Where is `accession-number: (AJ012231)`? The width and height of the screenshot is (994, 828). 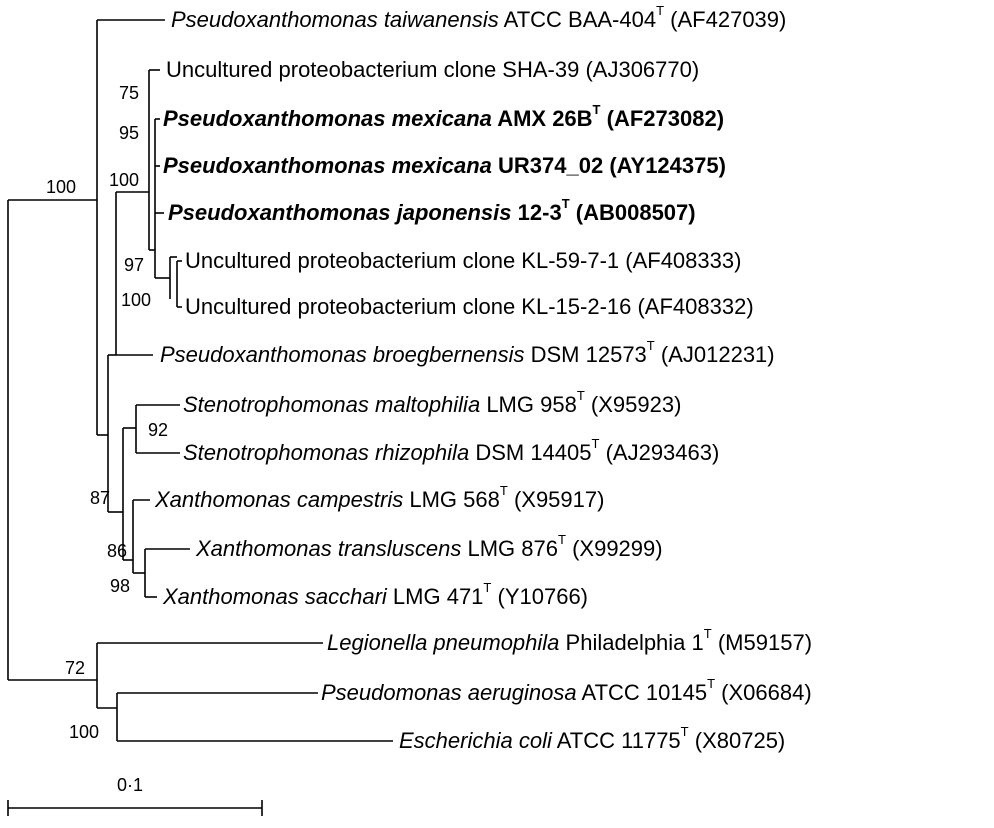
accession-number: (AJ012231) is located at coordinates (717, 354).